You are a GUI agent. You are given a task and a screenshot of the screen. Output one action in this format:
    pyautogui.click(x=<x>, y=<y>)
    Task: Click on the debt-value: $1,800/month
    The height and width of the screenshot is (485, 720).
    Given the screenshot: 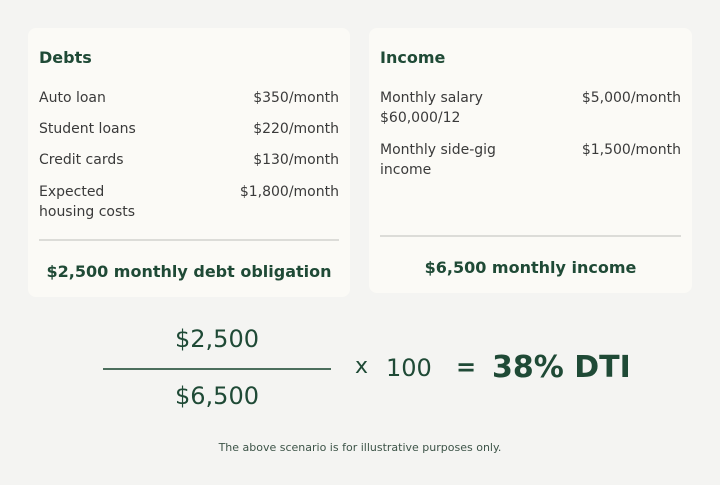 What is the action you would take?
    pyautogui.click(x=289, y=192)
    